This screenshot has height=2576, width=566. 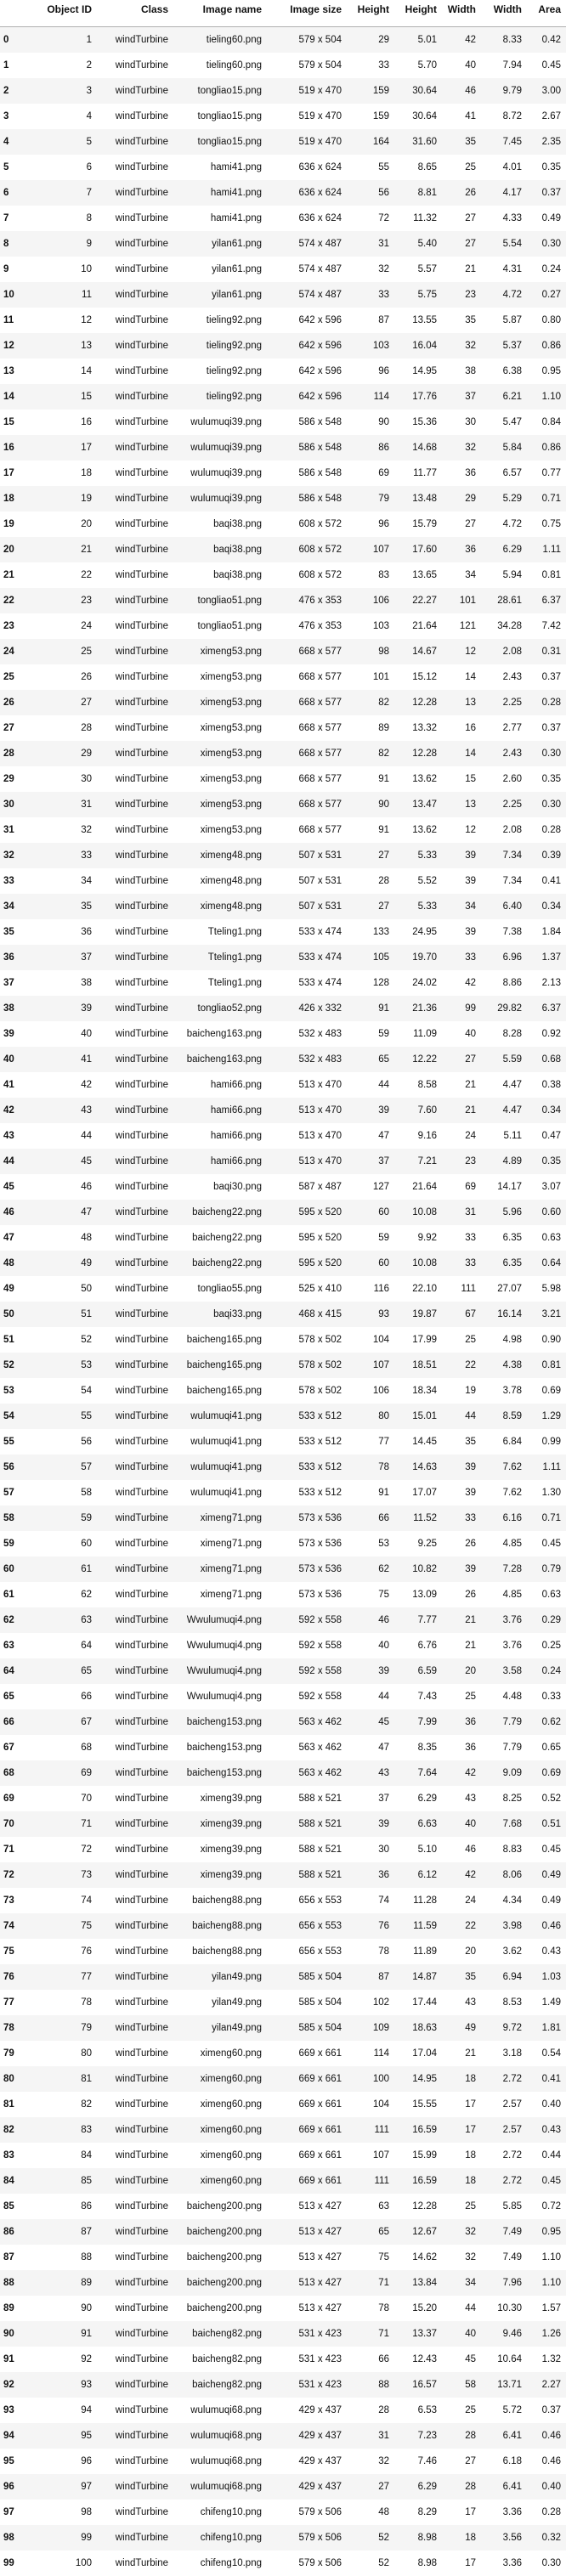 What do you see at coordinates (307, 13) in the screenshot?
I see `image-size-header: Image size` at bounding box center [307, 13].